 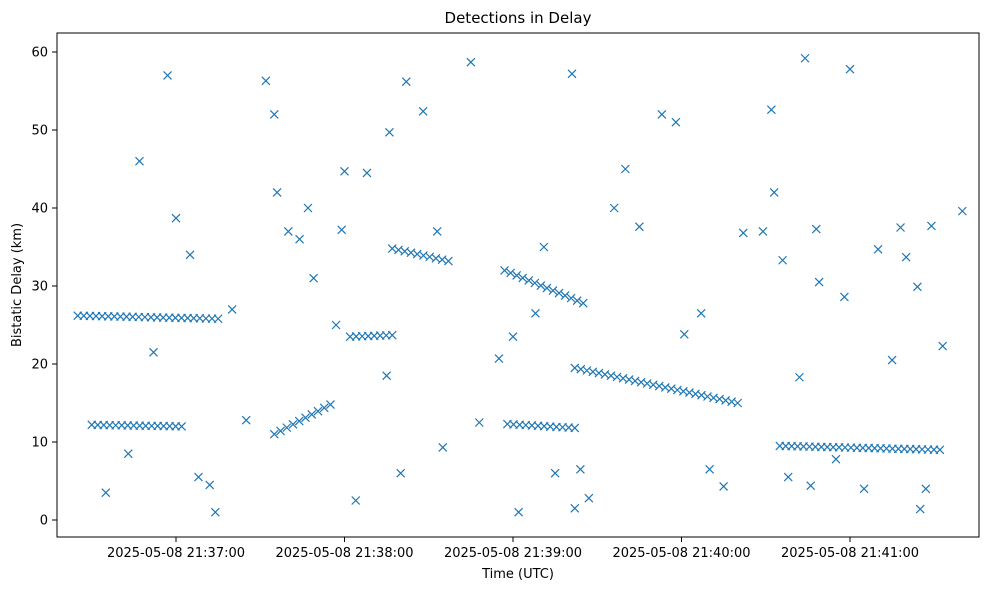 I want to click on y-tick-label: 60, so click(x=39, y=53).